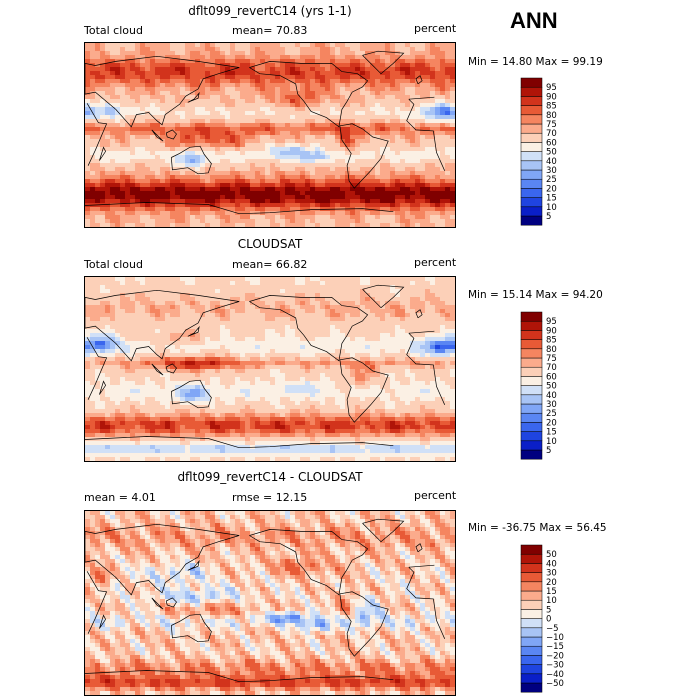 The width and height of the screenshot is (700, 700). What do you see at coordinates (157, 135) in the screenshot?
I see `coastline` at bounding box center [157, 135].